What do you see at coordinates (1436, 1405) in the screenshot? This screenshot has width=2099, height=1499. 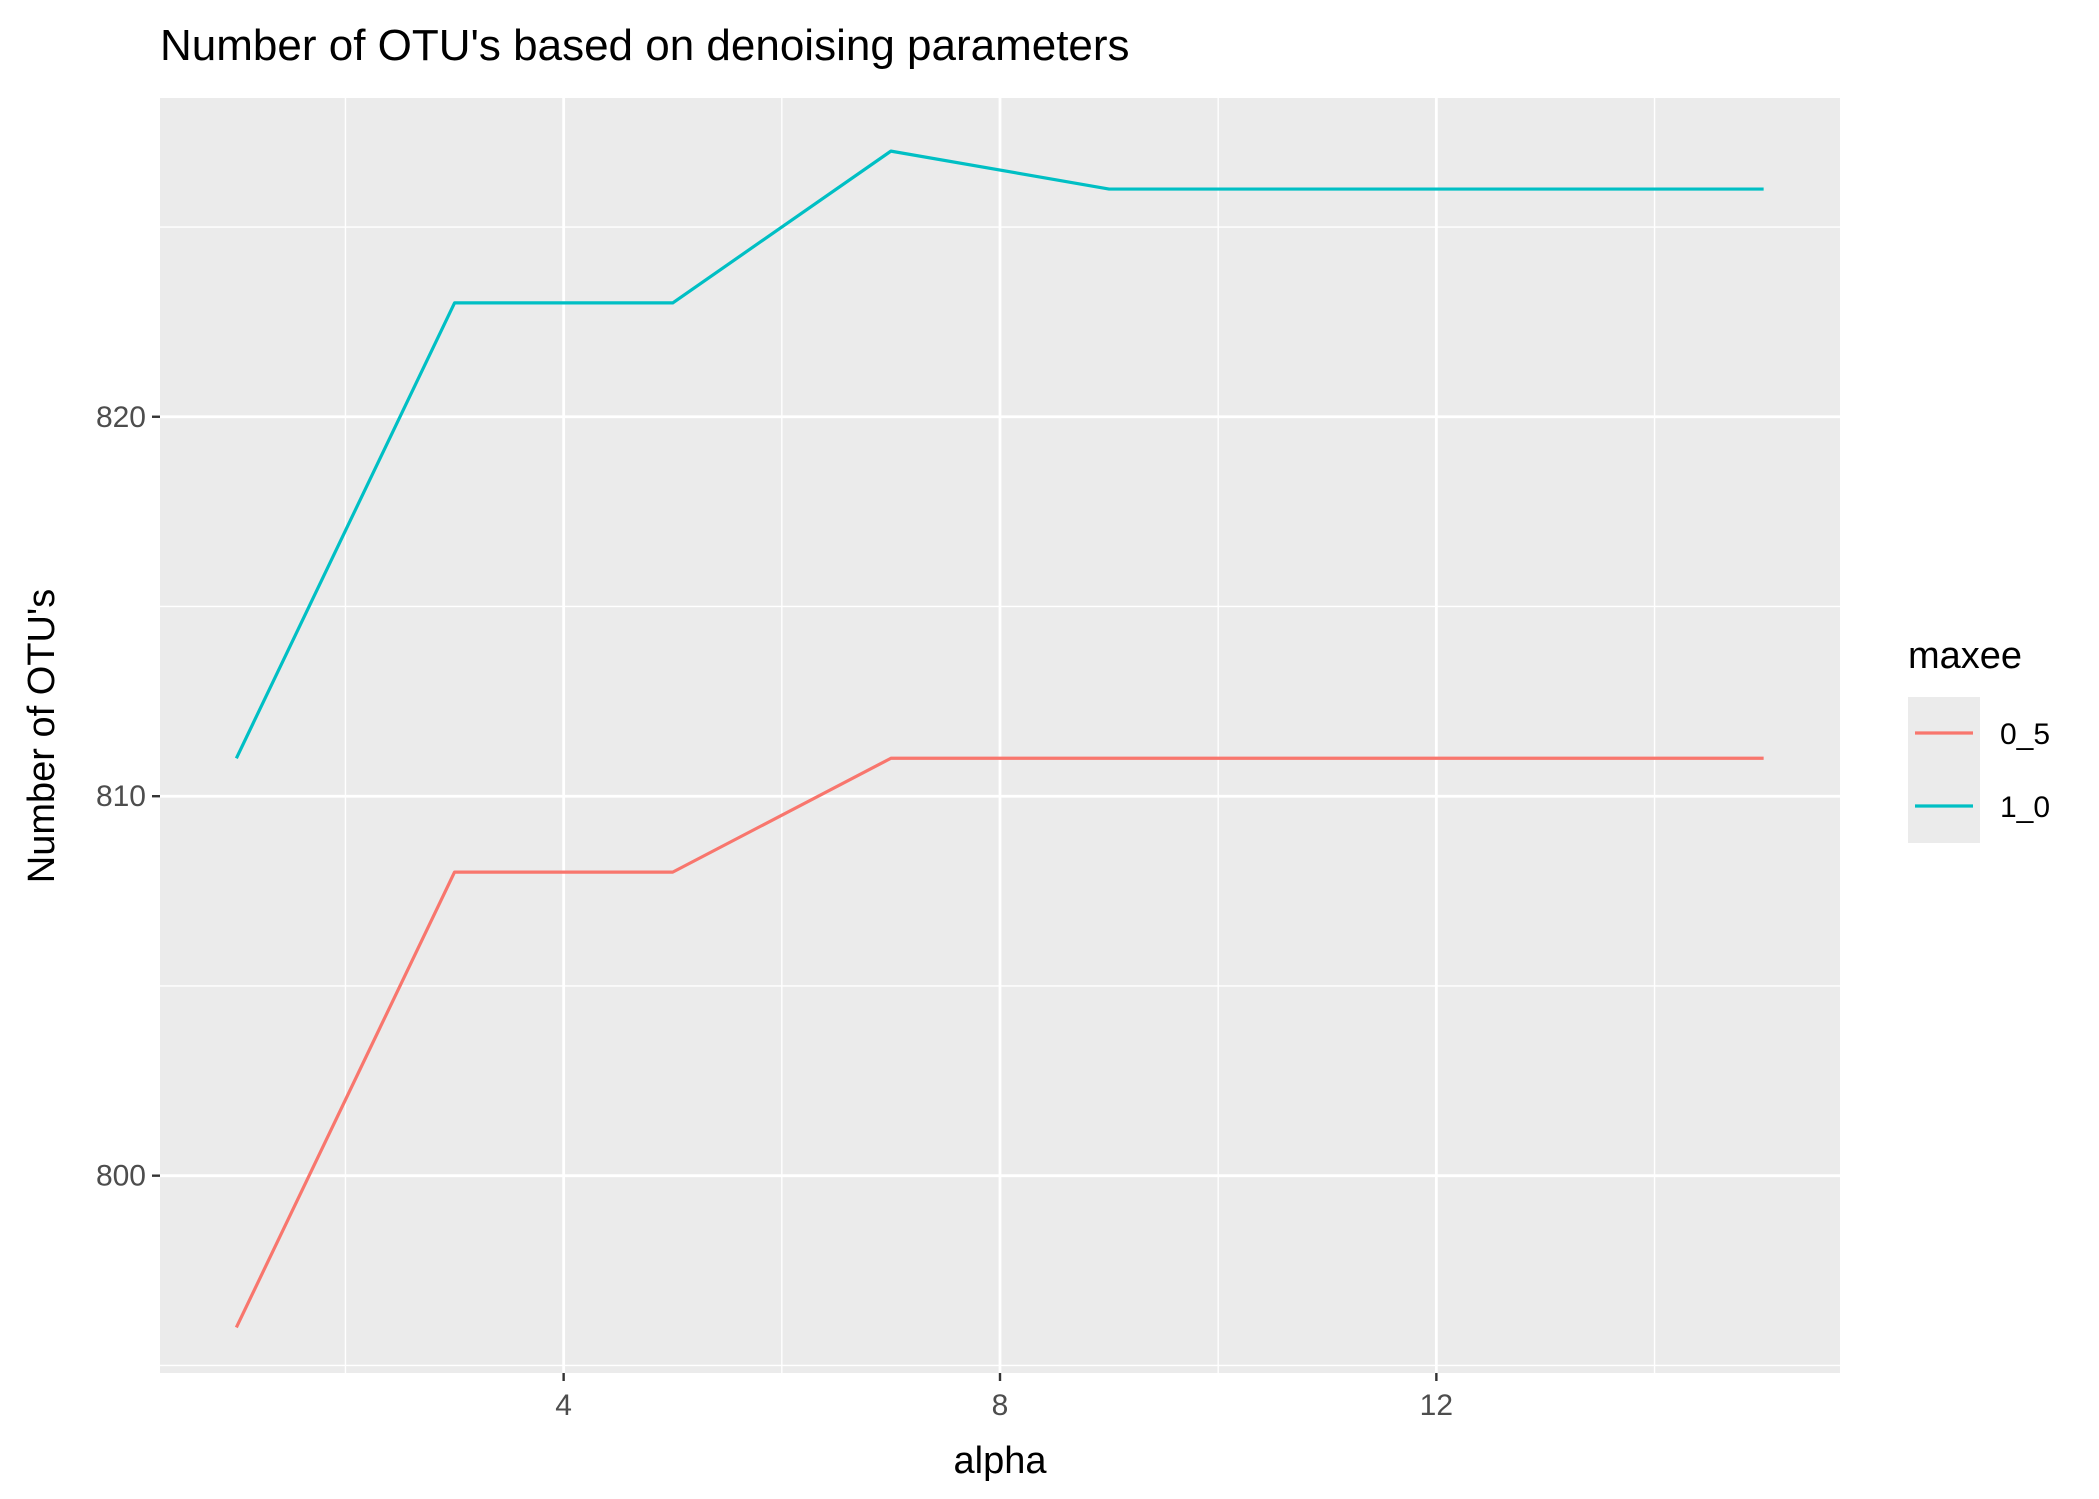 I see `x-tick-label: 12` at bounding box center [1436, 1405].